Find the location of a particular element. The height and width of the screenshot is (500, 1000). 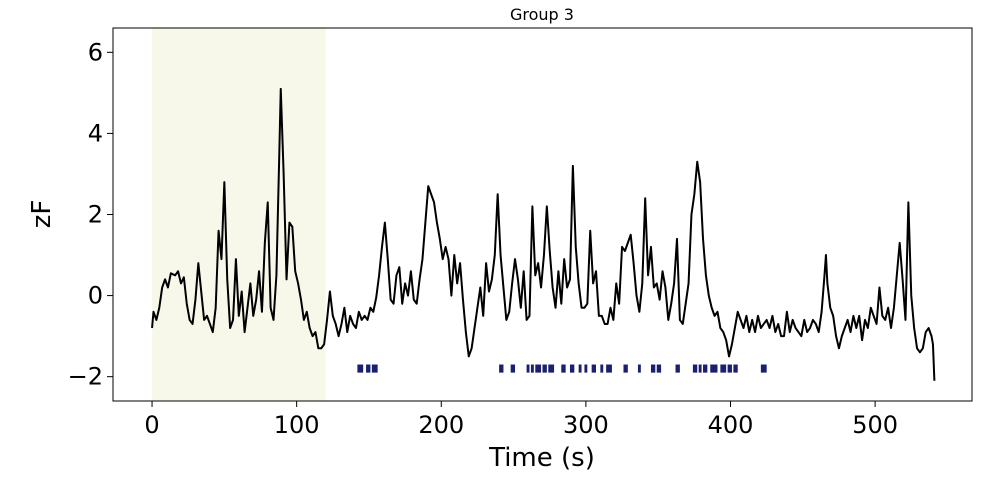

shaded-region-layer is located at coordinates (239, 214).